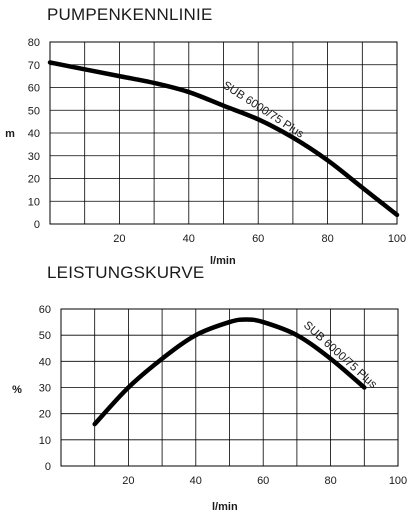  Describe the element at coordinates (17, 390) in the screenshot. I see `power-y-axis-label: %` at that location.